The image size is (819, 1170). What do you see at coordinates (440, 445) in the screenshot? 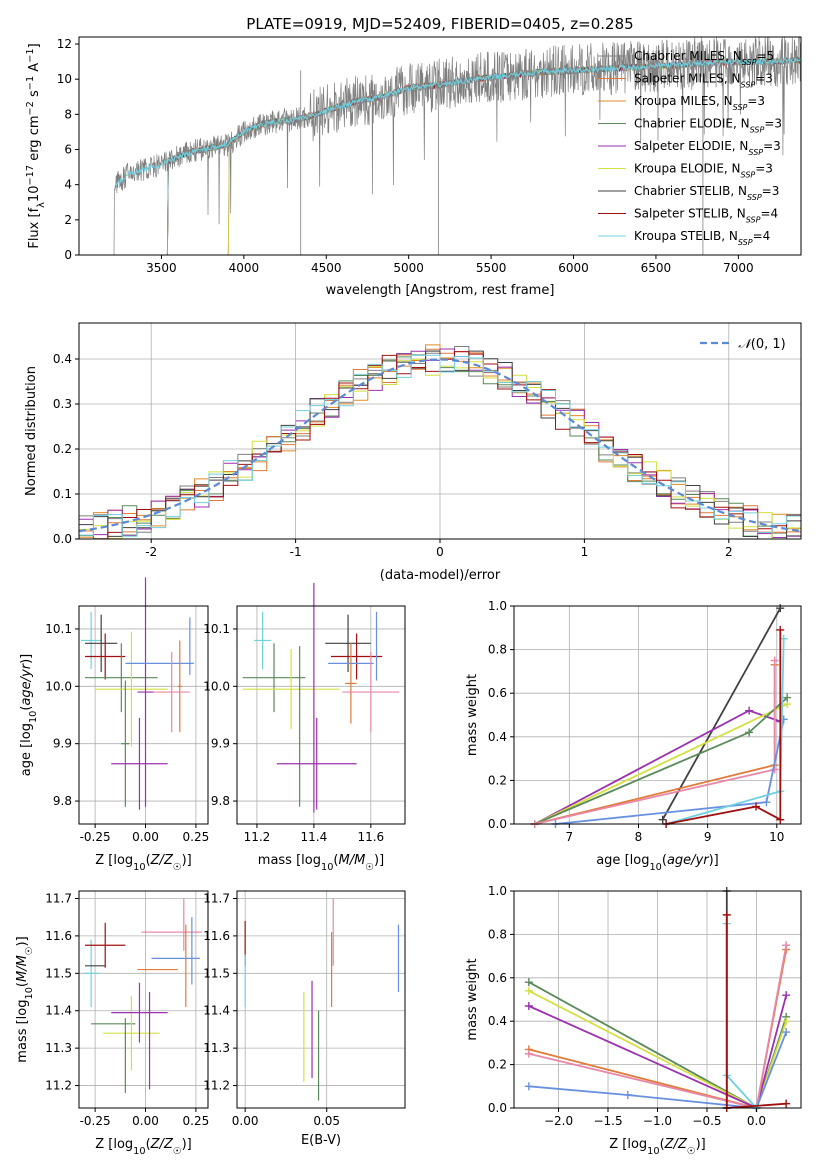
I see `normal-distribution-curve` at bounding box center [440, 445].